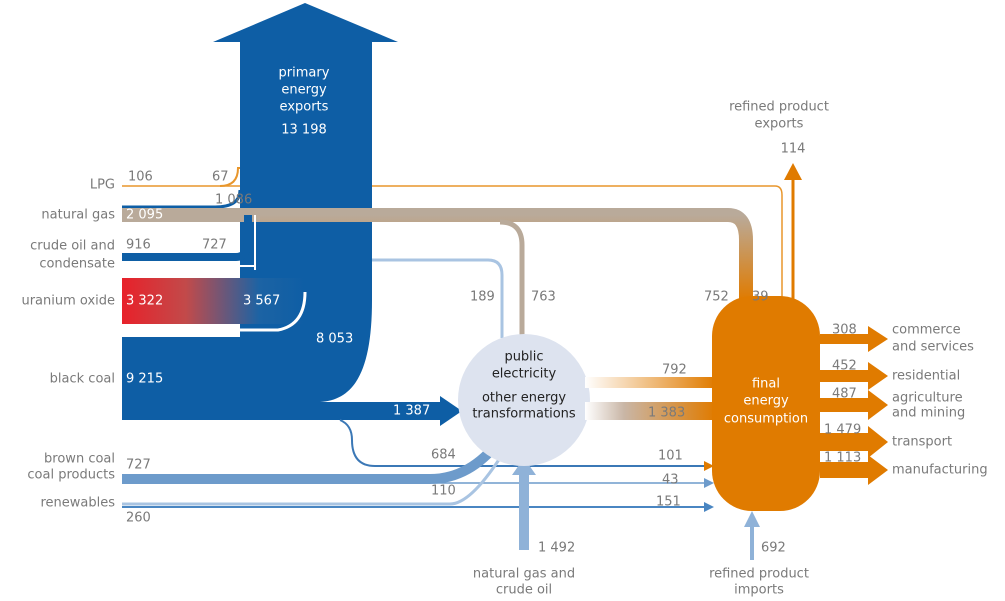 The height and width of the screenshot is (601, 1005). I want to click on flow-value: 684, so click(443, 455).